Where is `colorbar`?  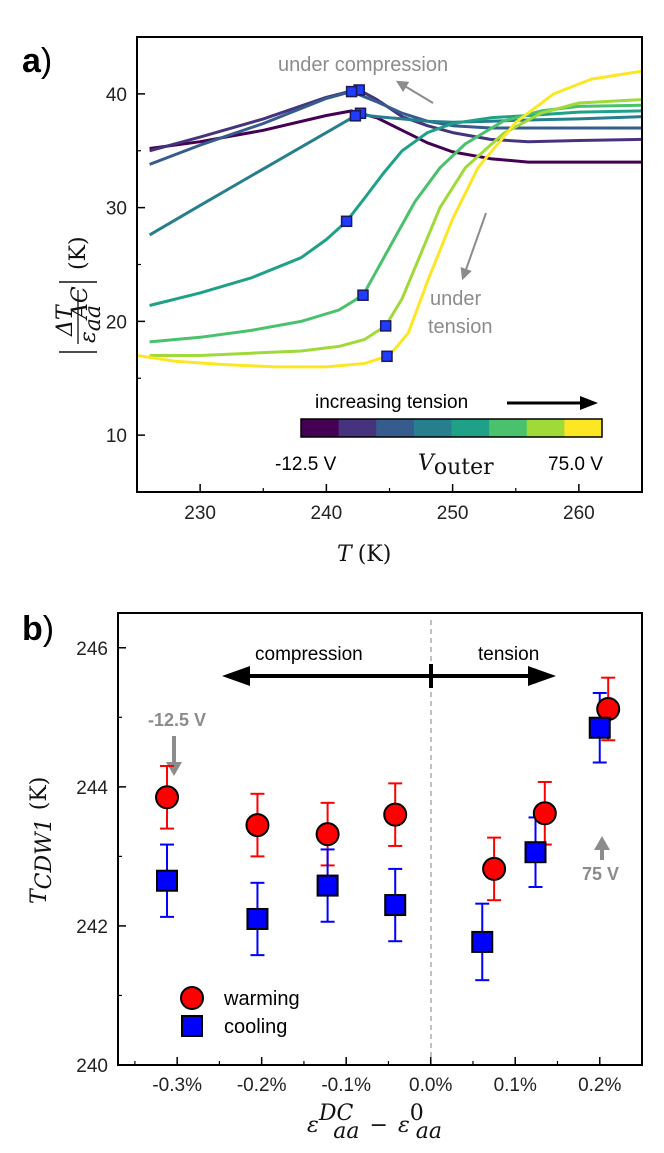 colorbar is located at coordinates (451, 428).